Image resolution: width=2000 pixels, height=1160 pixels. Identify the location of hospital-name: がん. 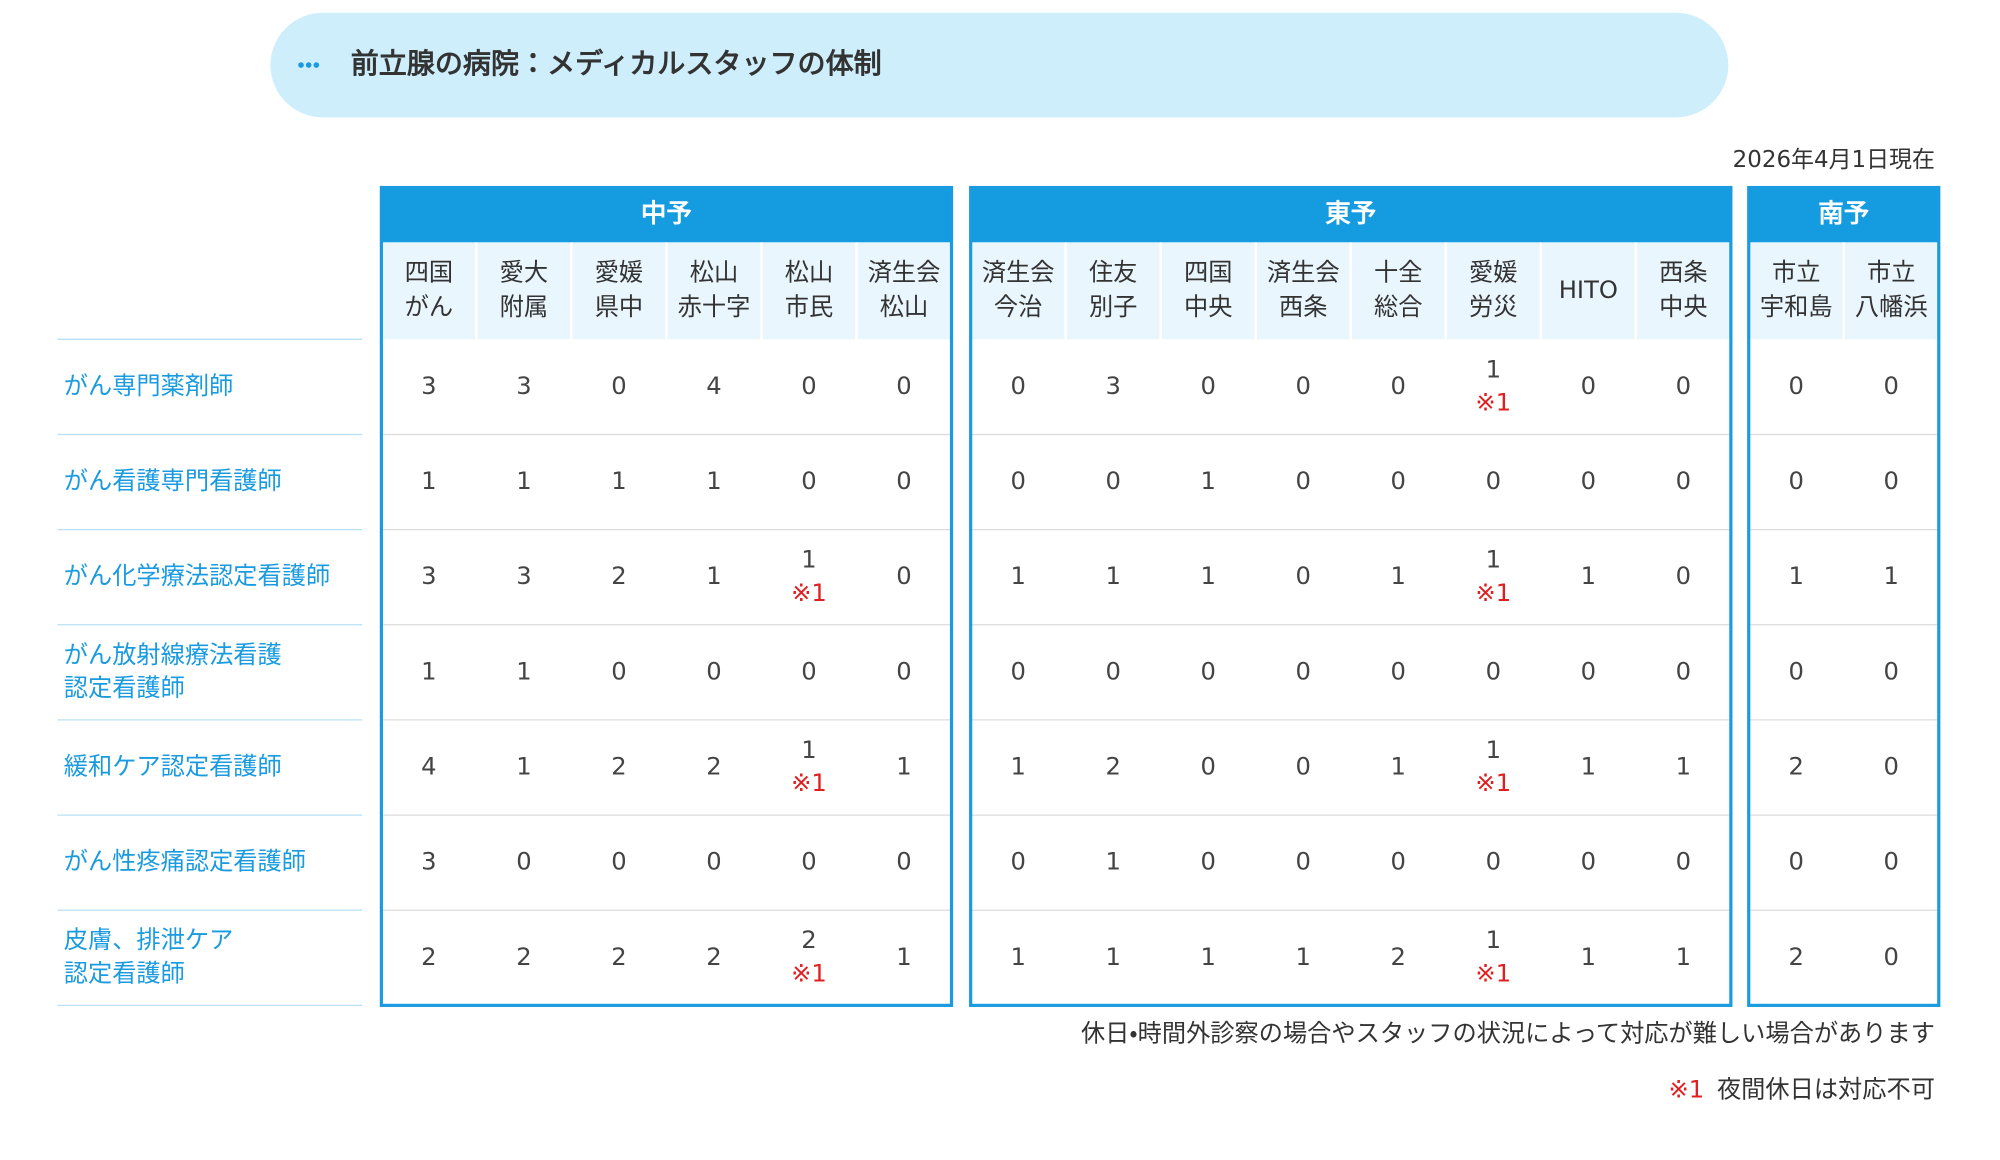
(429, 307).